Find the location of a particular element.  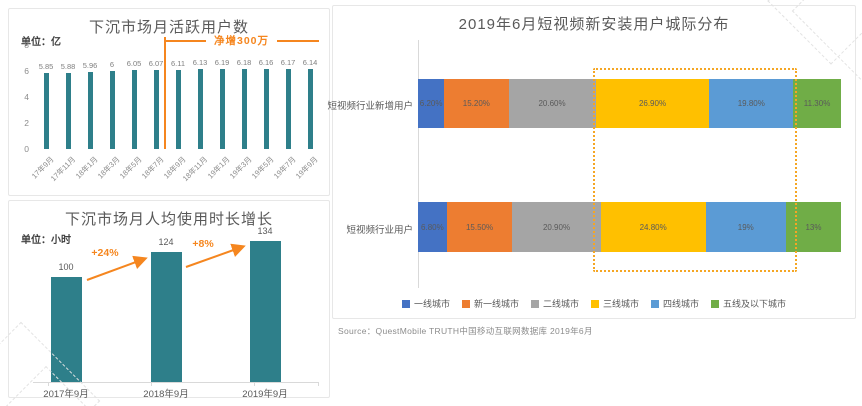

duration-value-label: 100 is located at coordinates (66, 267).